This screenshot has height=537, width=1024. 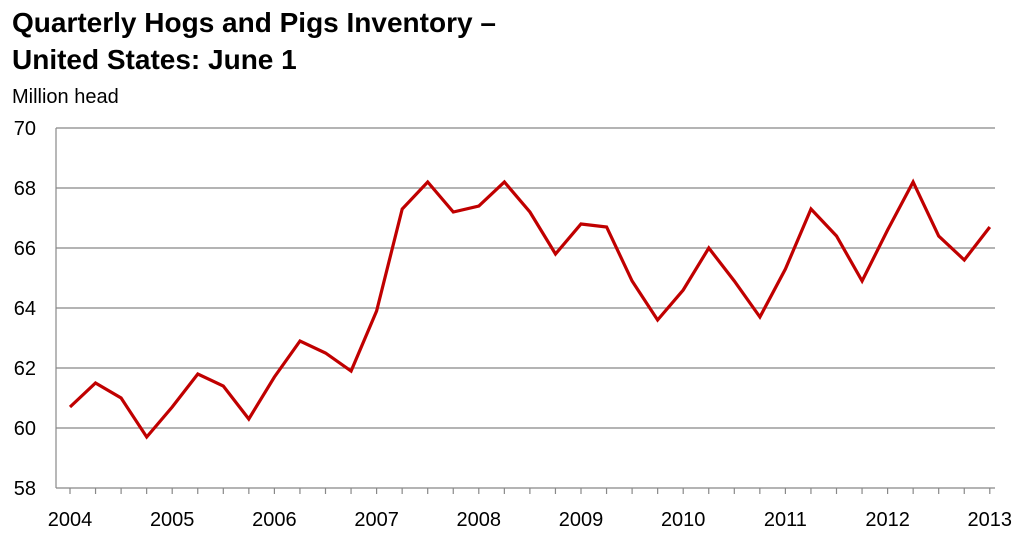 What do you see at coordinates (274, 520) in the screenshot?
I see `x-tick-label: 2006` at bounding box center [274, 520].